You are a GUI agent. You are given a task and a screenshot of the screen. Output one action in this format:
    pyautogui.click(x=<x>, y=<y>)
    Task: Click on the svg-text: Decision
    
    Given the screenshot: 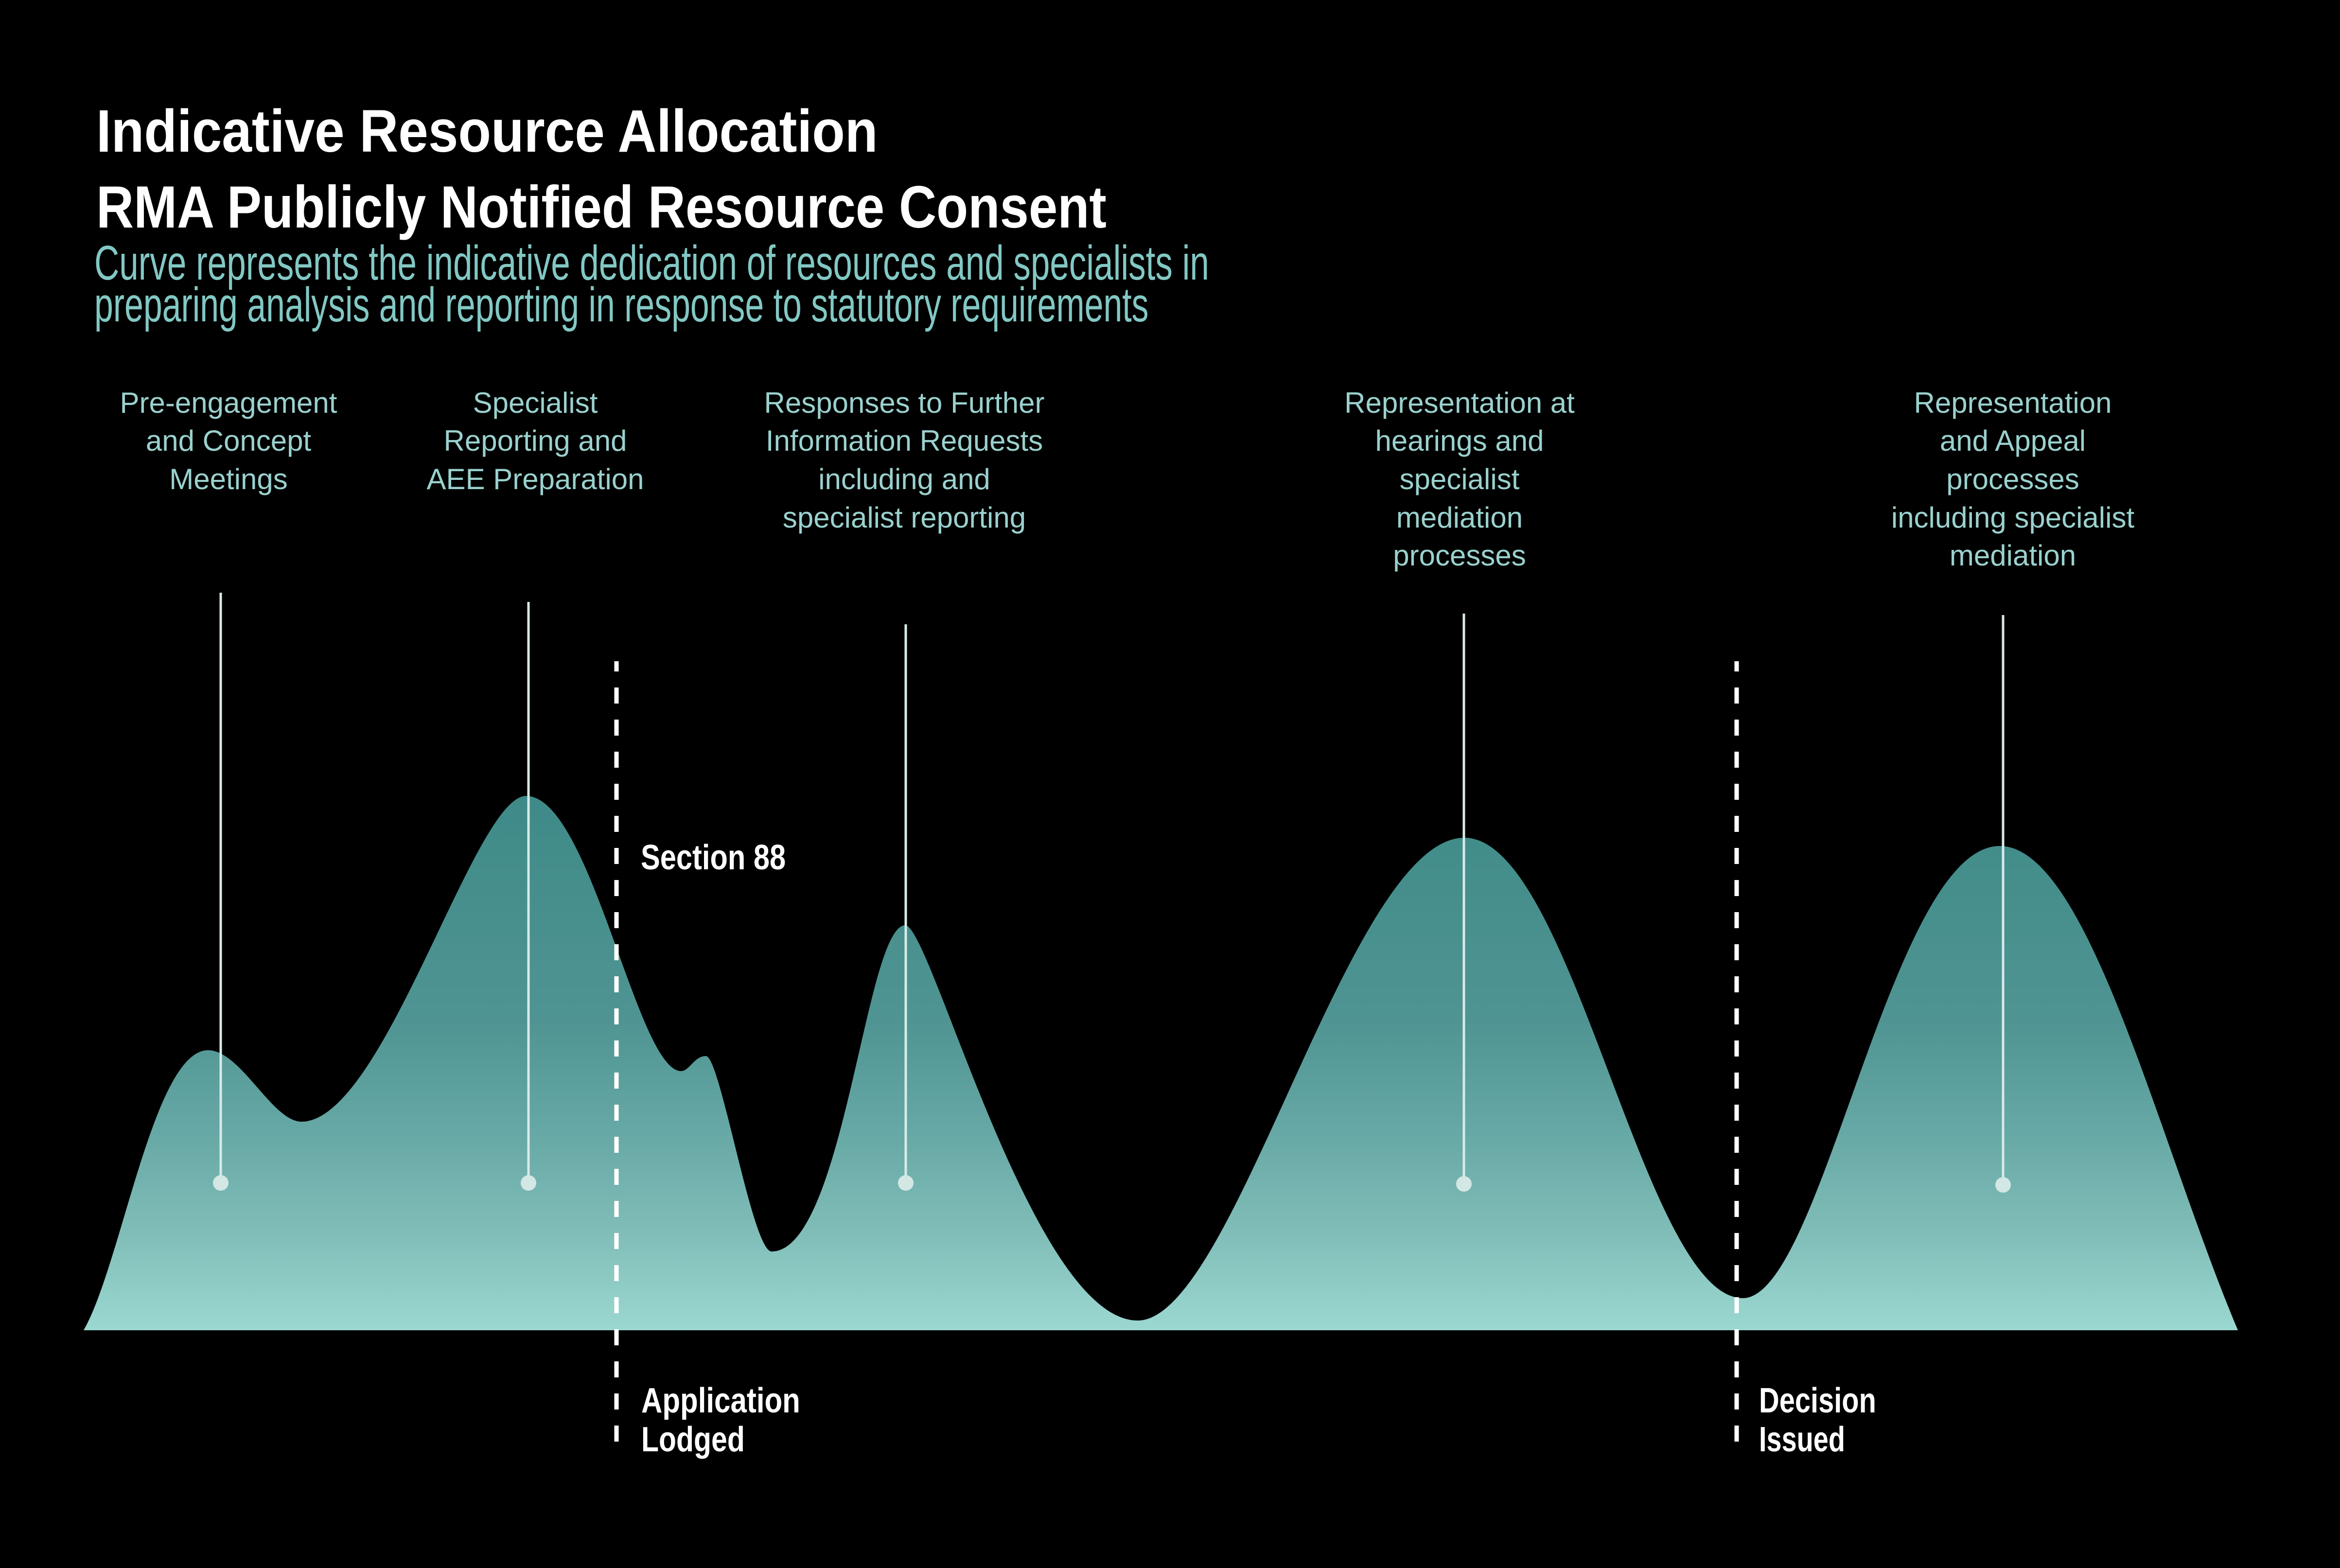 What is the action you would take?
    pyautogui.click(x=1817, y=1400)
    